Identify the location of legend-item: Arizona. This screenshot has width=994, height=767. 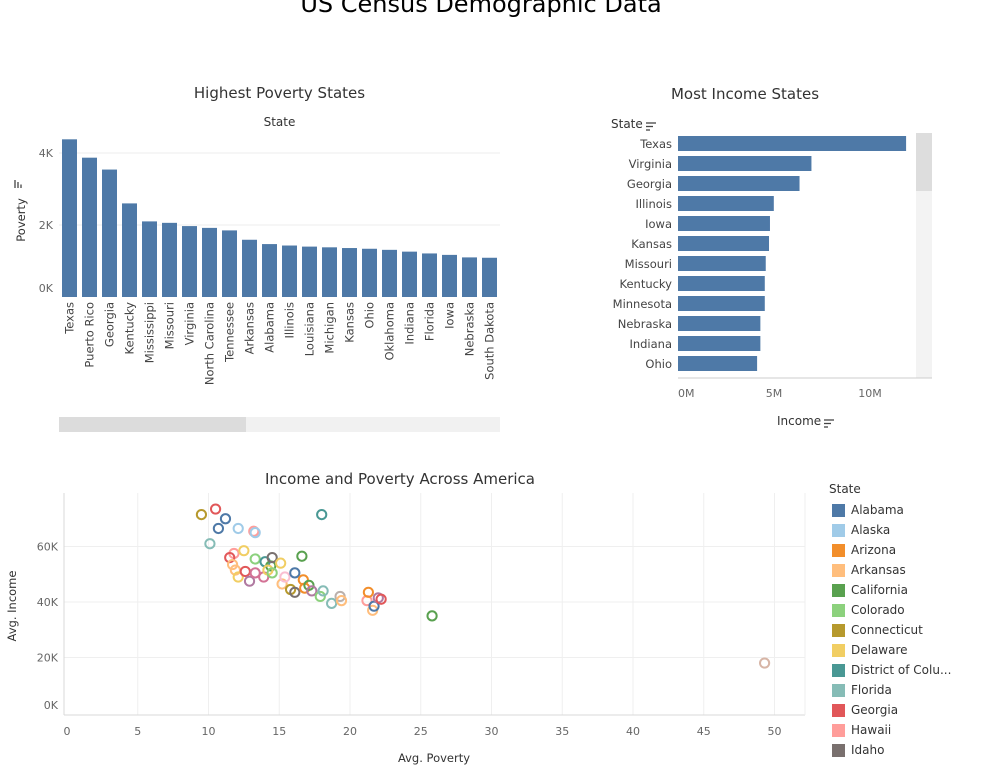
(864, 550).